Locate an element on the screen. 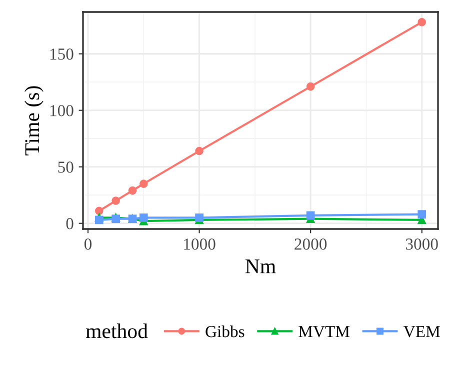 This screenshot has width=450, height=375. y-tick-label: 50 is located at coordinates (66, 167).